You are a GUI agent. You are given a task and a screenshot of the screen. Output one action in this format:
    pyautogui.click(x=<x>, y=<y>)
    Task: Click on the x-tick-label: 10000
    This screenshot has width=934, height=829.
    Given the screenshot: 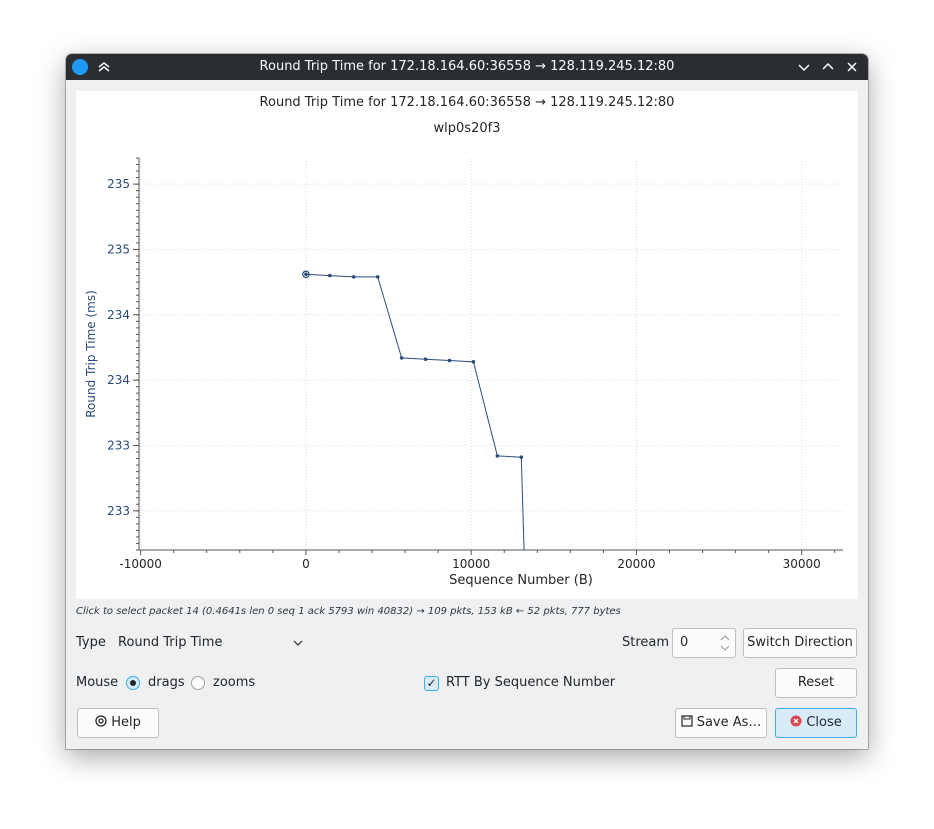 What is the action you would take?
    pyautogui.click(x=471, y=564)
    